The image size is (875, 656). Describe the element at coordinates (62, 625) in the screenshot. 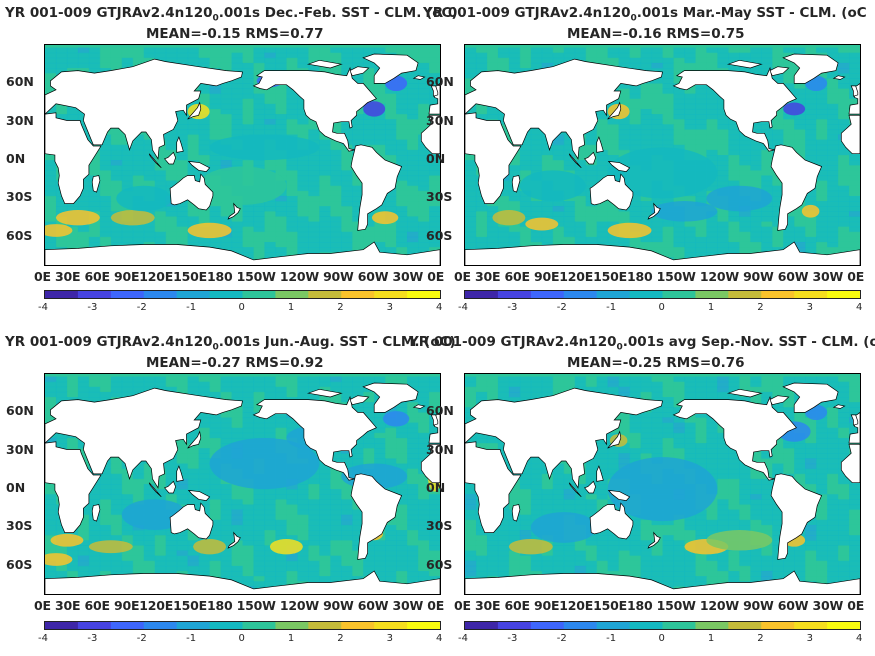

I see `colorbar-segment` at that location.